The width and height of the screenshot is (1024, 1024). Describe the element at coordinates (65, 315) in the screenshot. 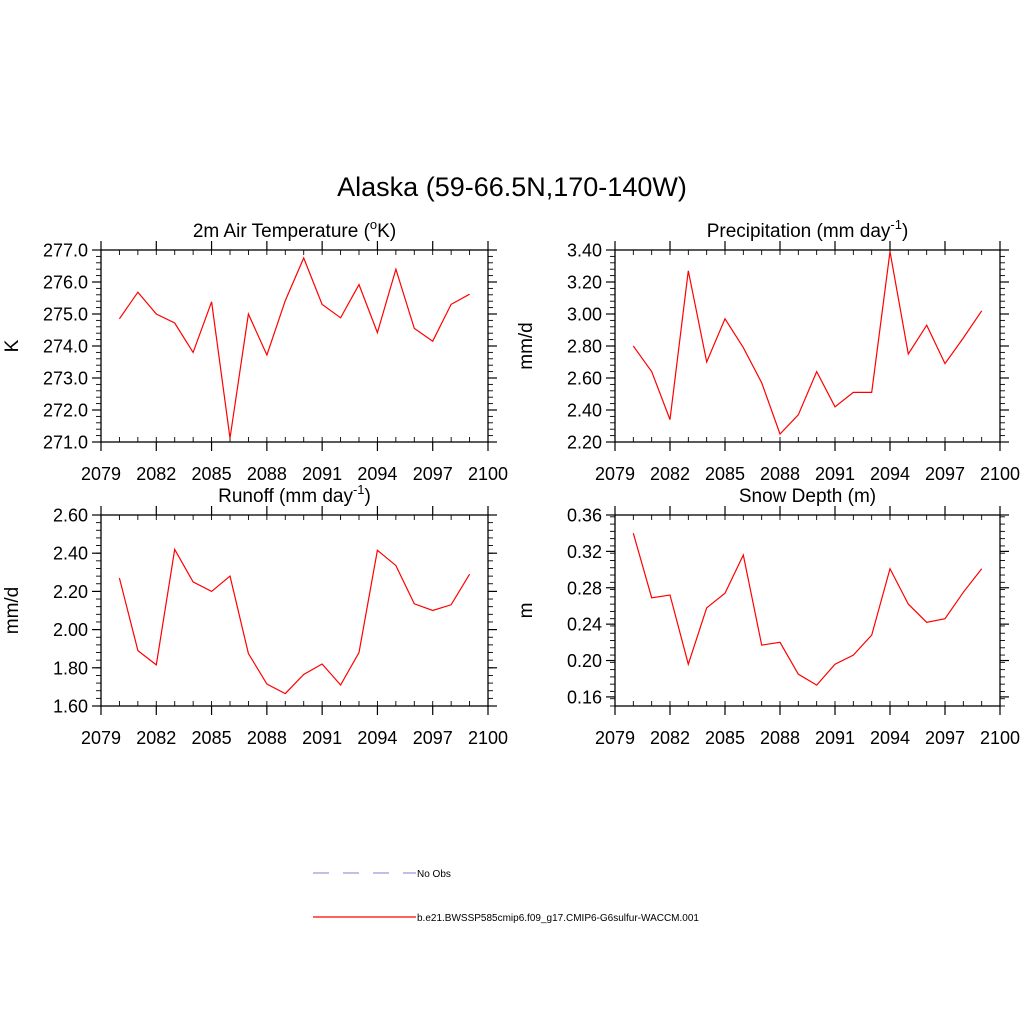

I see `y-tick-label: 275.0` at that location.